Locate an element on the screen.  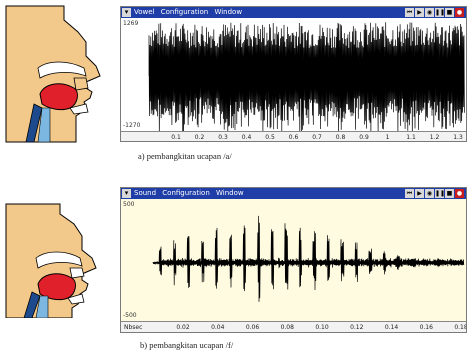
x-tick-label: 1 is located at coordinates (387, 137).